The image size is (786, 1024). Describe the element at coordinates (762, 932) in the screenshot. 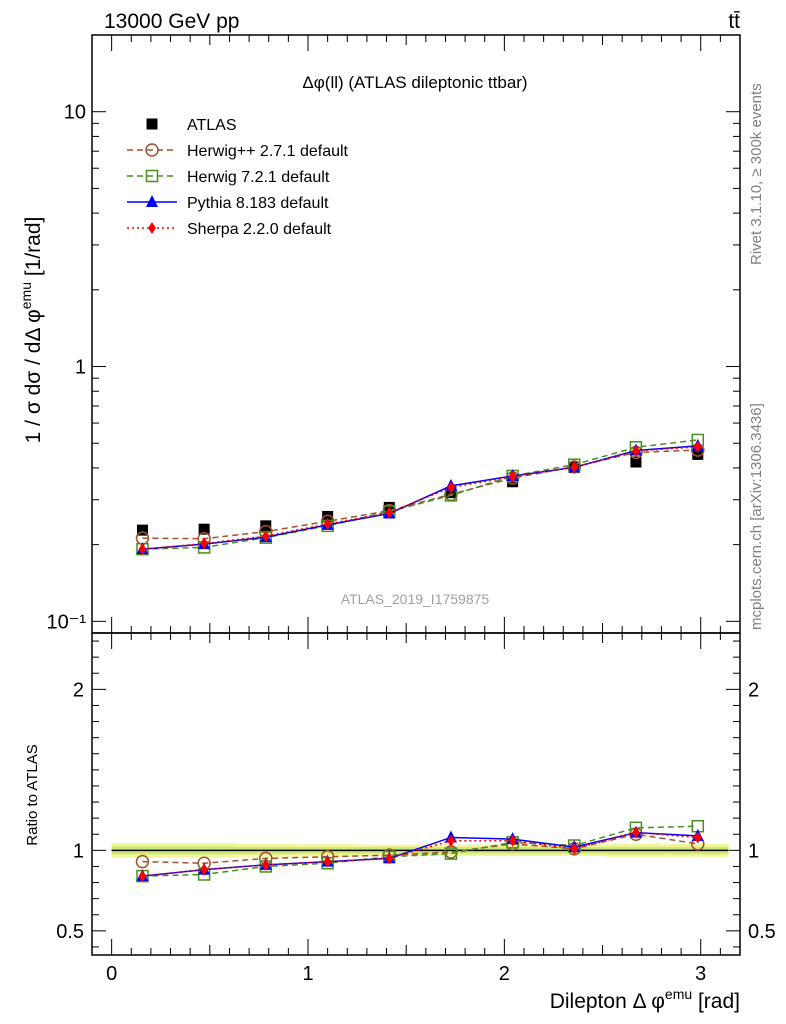

I see `ratio-y-tick-label-right: 0.5` at that location.